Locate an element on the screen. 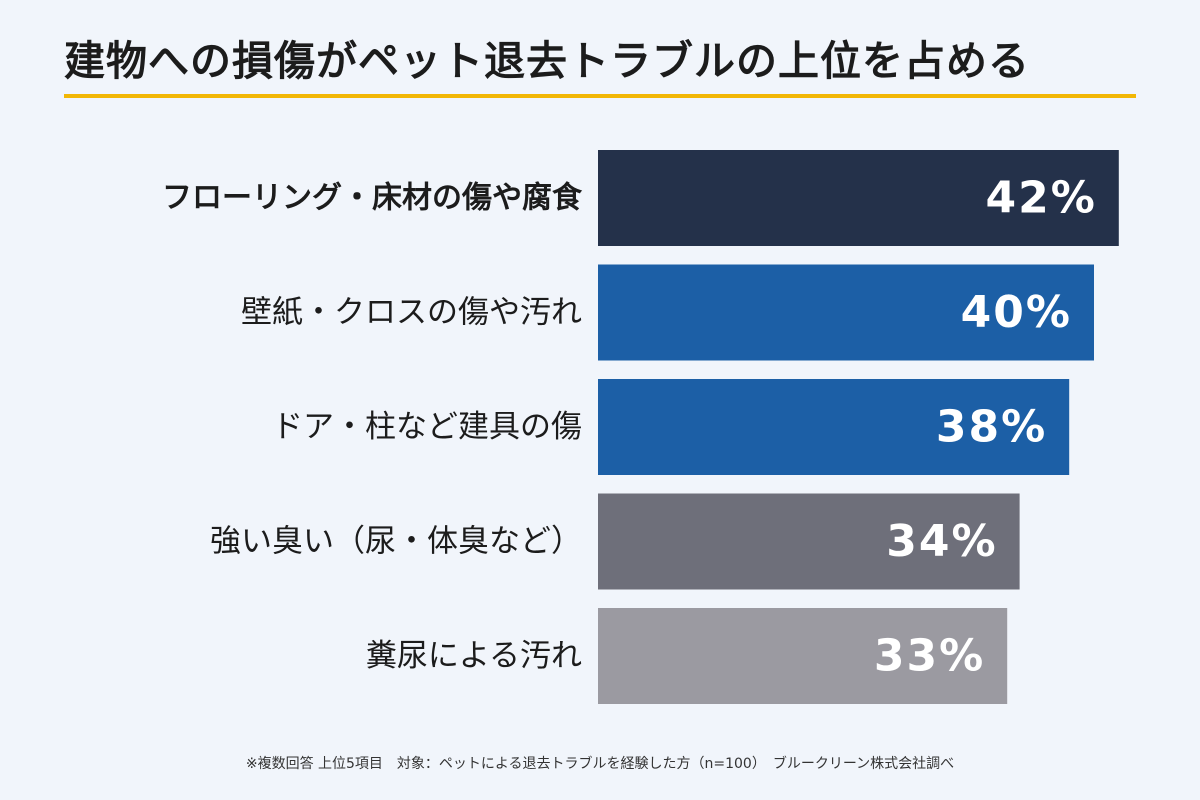 This screenshot has width=1200, height=800. category-label-1: フローリング・床材の傷や腐食 is located at coordinates (372, 198).